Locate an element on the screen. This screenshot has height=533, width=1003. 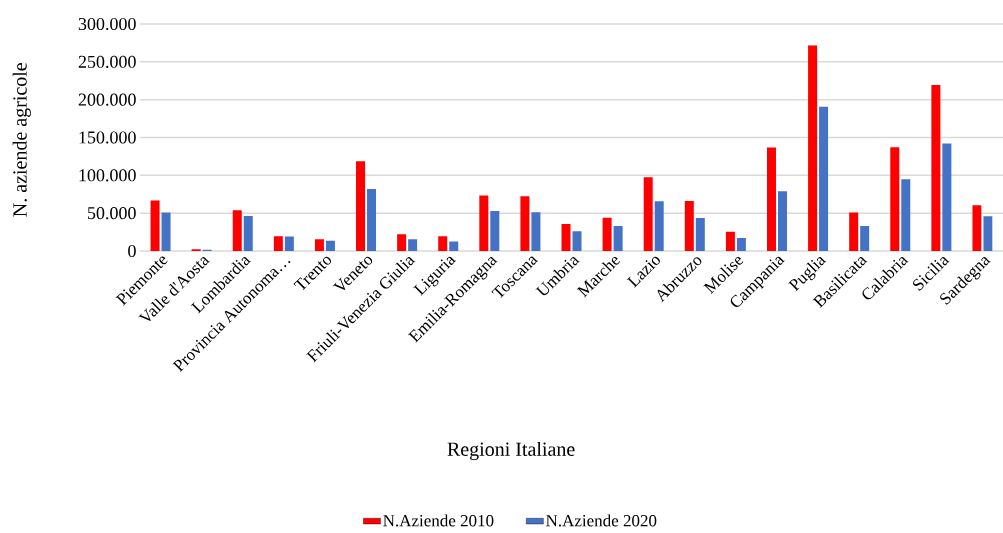
legend-label: N.Aziende 2020 is located at coordinates (601, 520).